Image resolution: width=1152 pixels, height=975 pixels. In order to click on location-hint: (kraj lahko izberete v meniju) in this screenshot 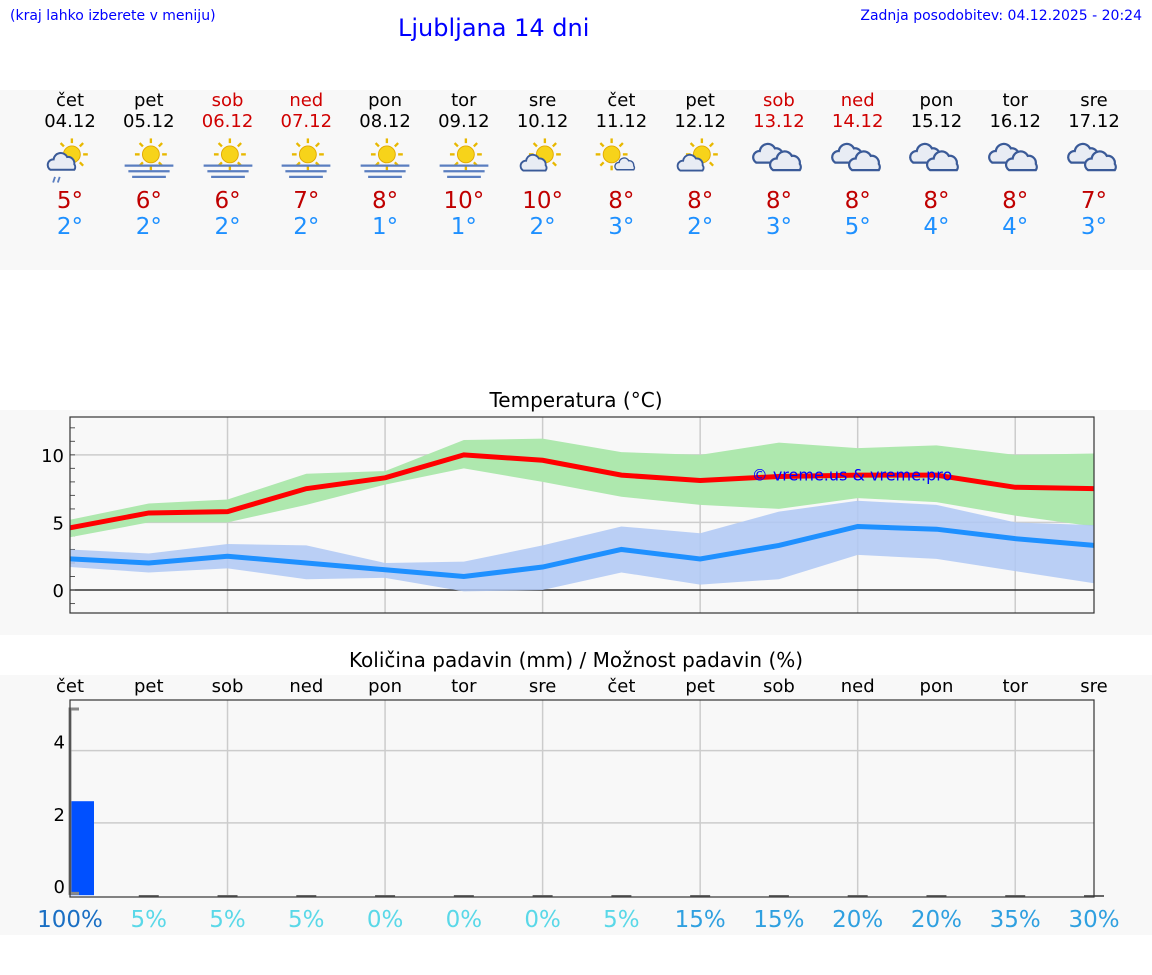, I will do `click(113, 16)`.